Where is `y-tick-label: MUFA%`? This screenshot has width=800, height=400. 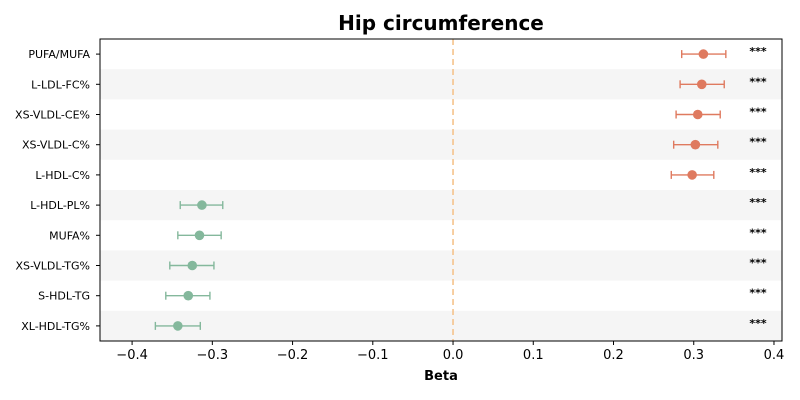
y-tick-label: MUFA% is located at coordinates (69, 235).